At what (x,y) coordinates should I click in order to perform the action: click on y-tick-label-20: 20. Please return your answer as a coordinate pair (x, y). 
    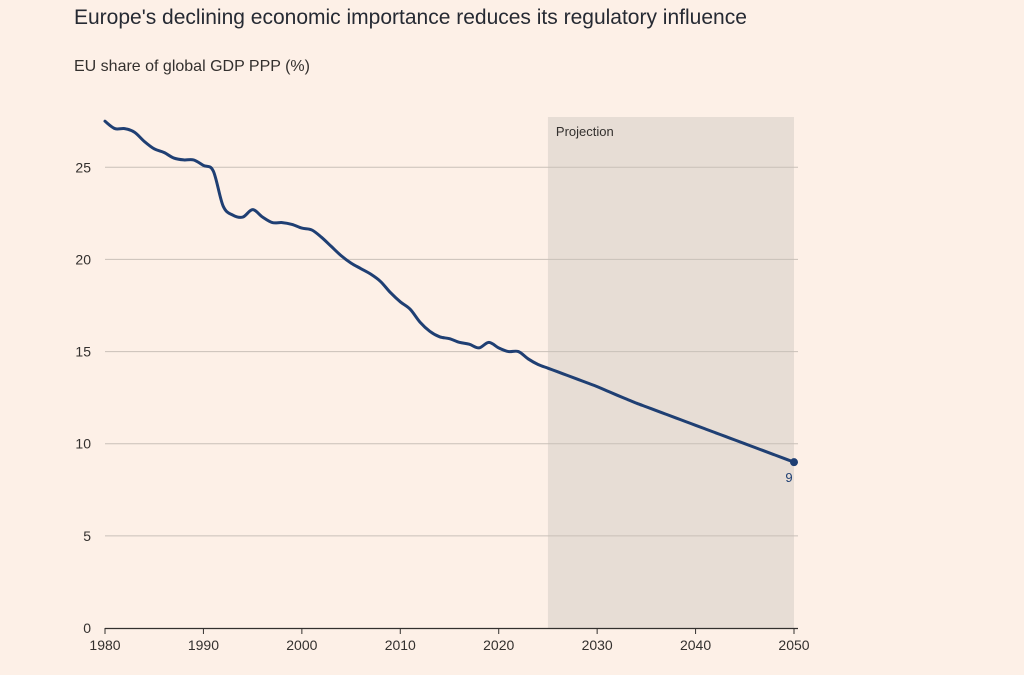
    Looking at the image, I should click on (83, 259).